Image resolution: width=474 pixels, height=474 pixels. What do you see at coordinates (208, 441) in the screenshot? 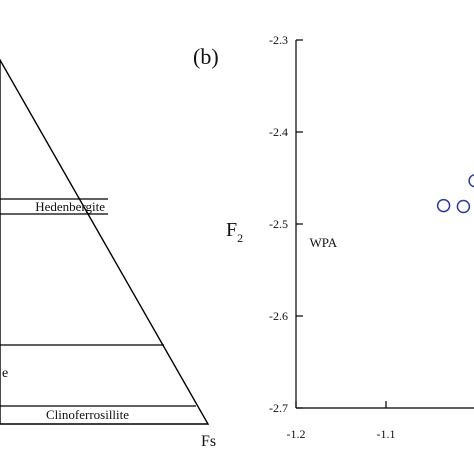
I see `corner-label-fs: Fs` at bounding box center [208, 441].